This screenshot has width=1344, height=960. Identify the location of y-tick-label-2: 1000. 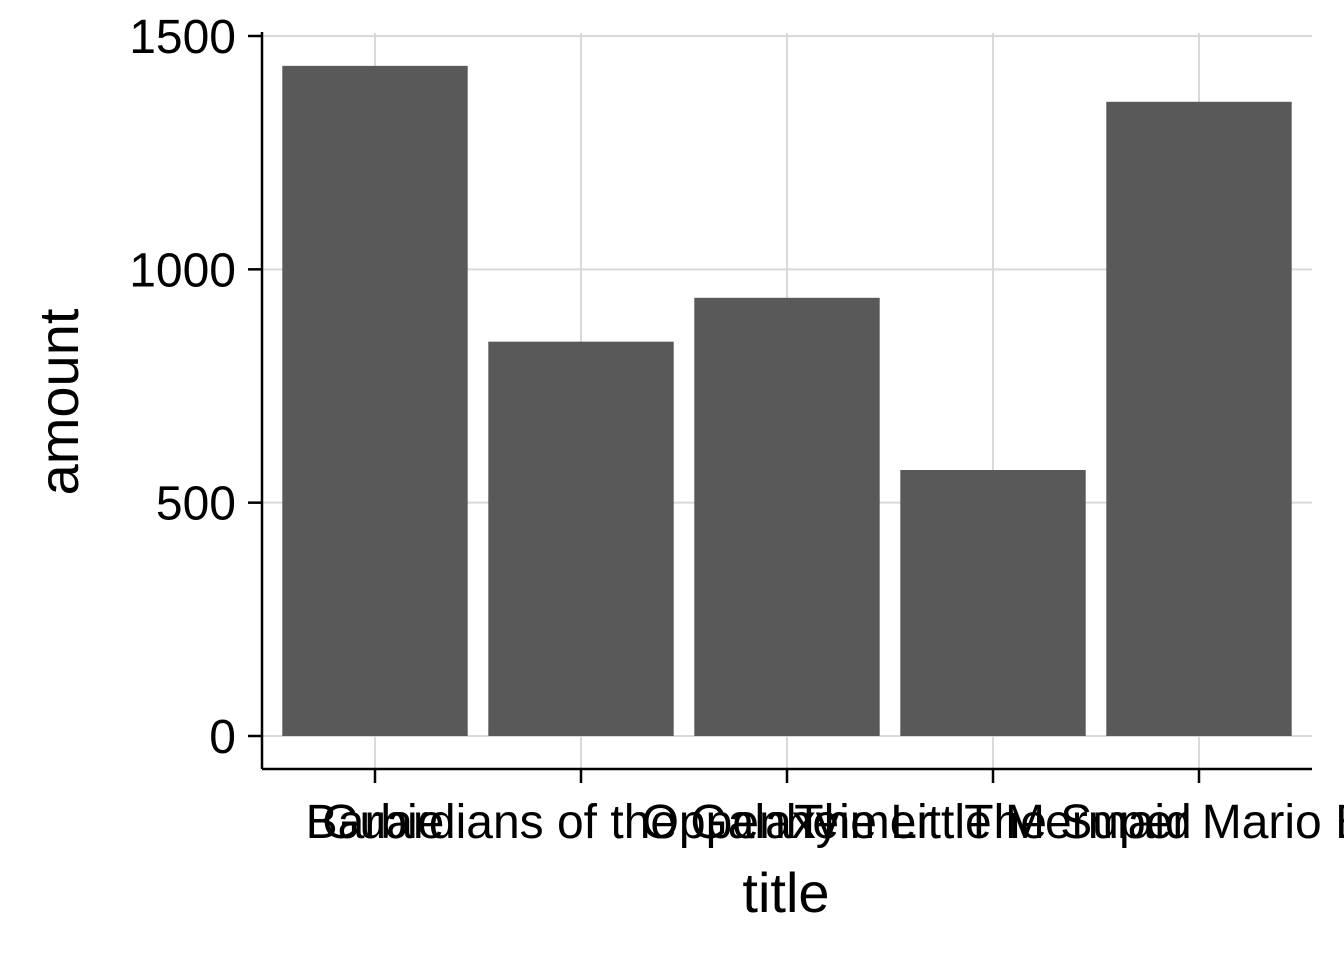
(182, 270).